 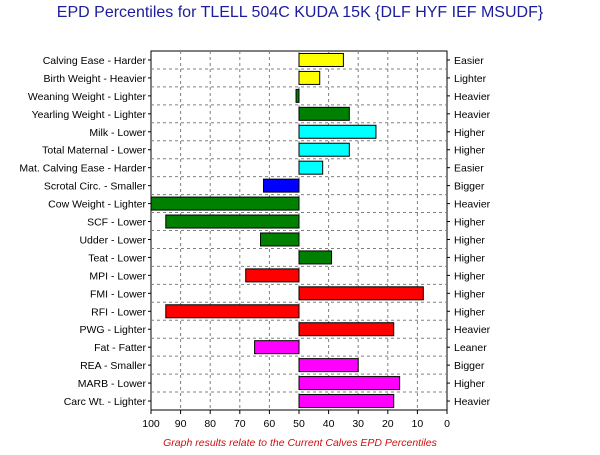 What do you see at coordinates (89, 115) in the screenshot?
I see `trait-label-left: Yearling Weight - Lighter` at bounding box center [89, 115].